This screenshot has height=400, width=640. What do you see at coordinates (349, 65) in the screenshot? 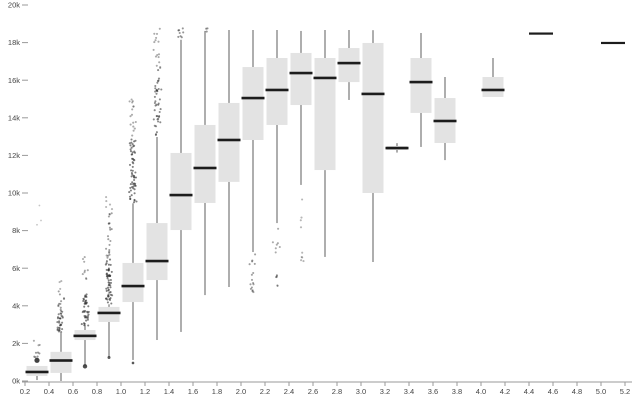
I see `box-bin-2.9` at bounding box center [349, 65].